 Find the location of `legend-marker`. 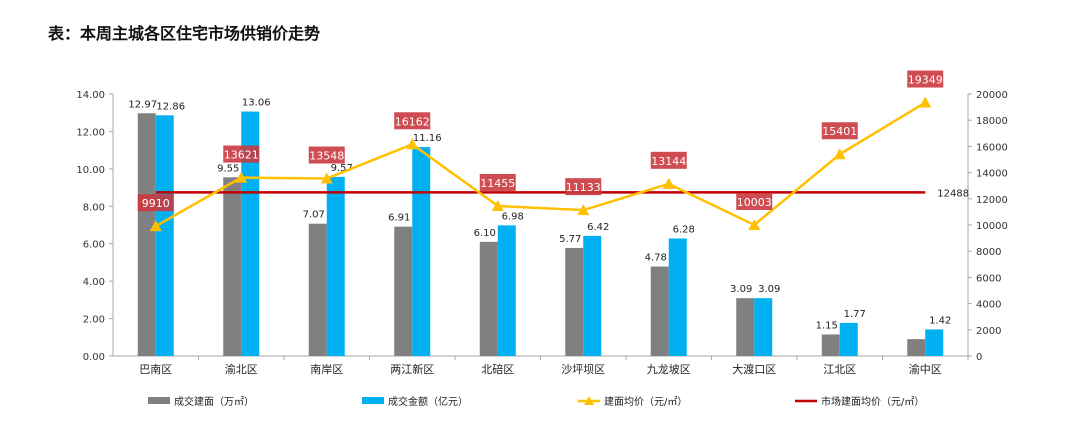

legend-marker is located at coordinates (589, 400).